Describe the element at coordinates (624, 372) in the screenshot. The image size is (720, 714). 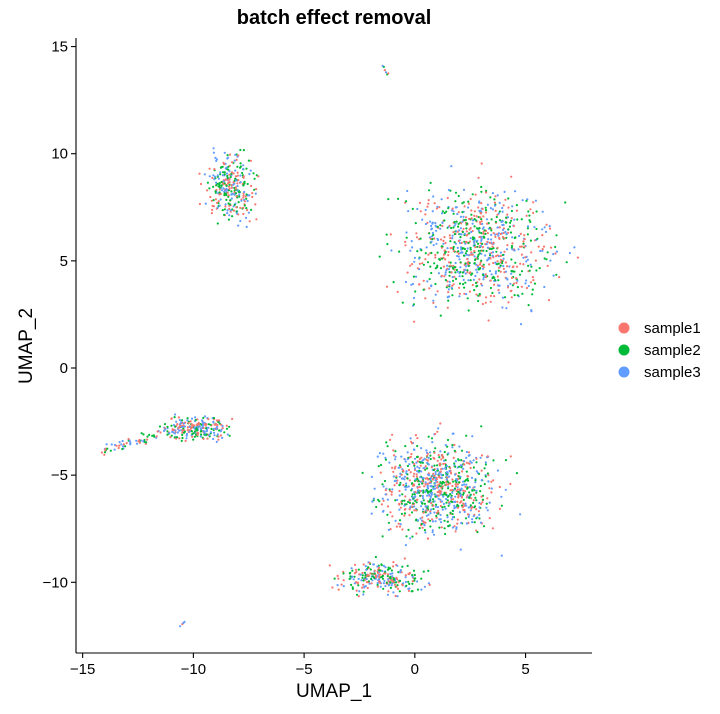
I see `legend-marker-sample3` at that location.